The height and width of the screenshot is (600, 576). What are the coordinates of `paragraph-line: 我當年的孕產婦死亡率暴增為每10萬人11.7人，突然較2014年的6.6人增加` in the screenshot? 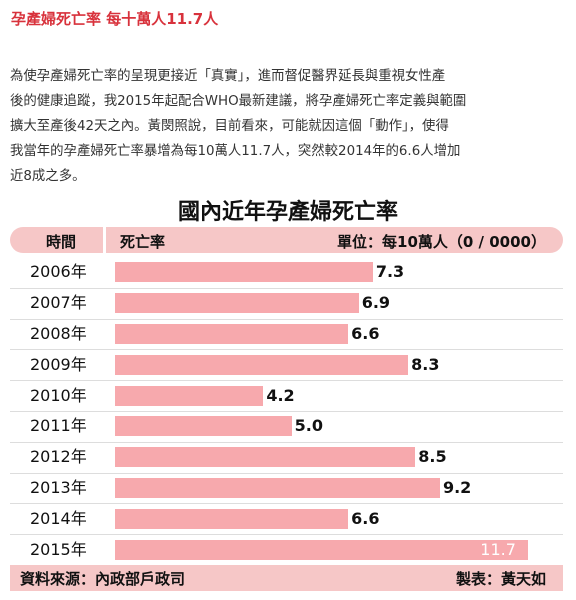 It's located at (235, 151).